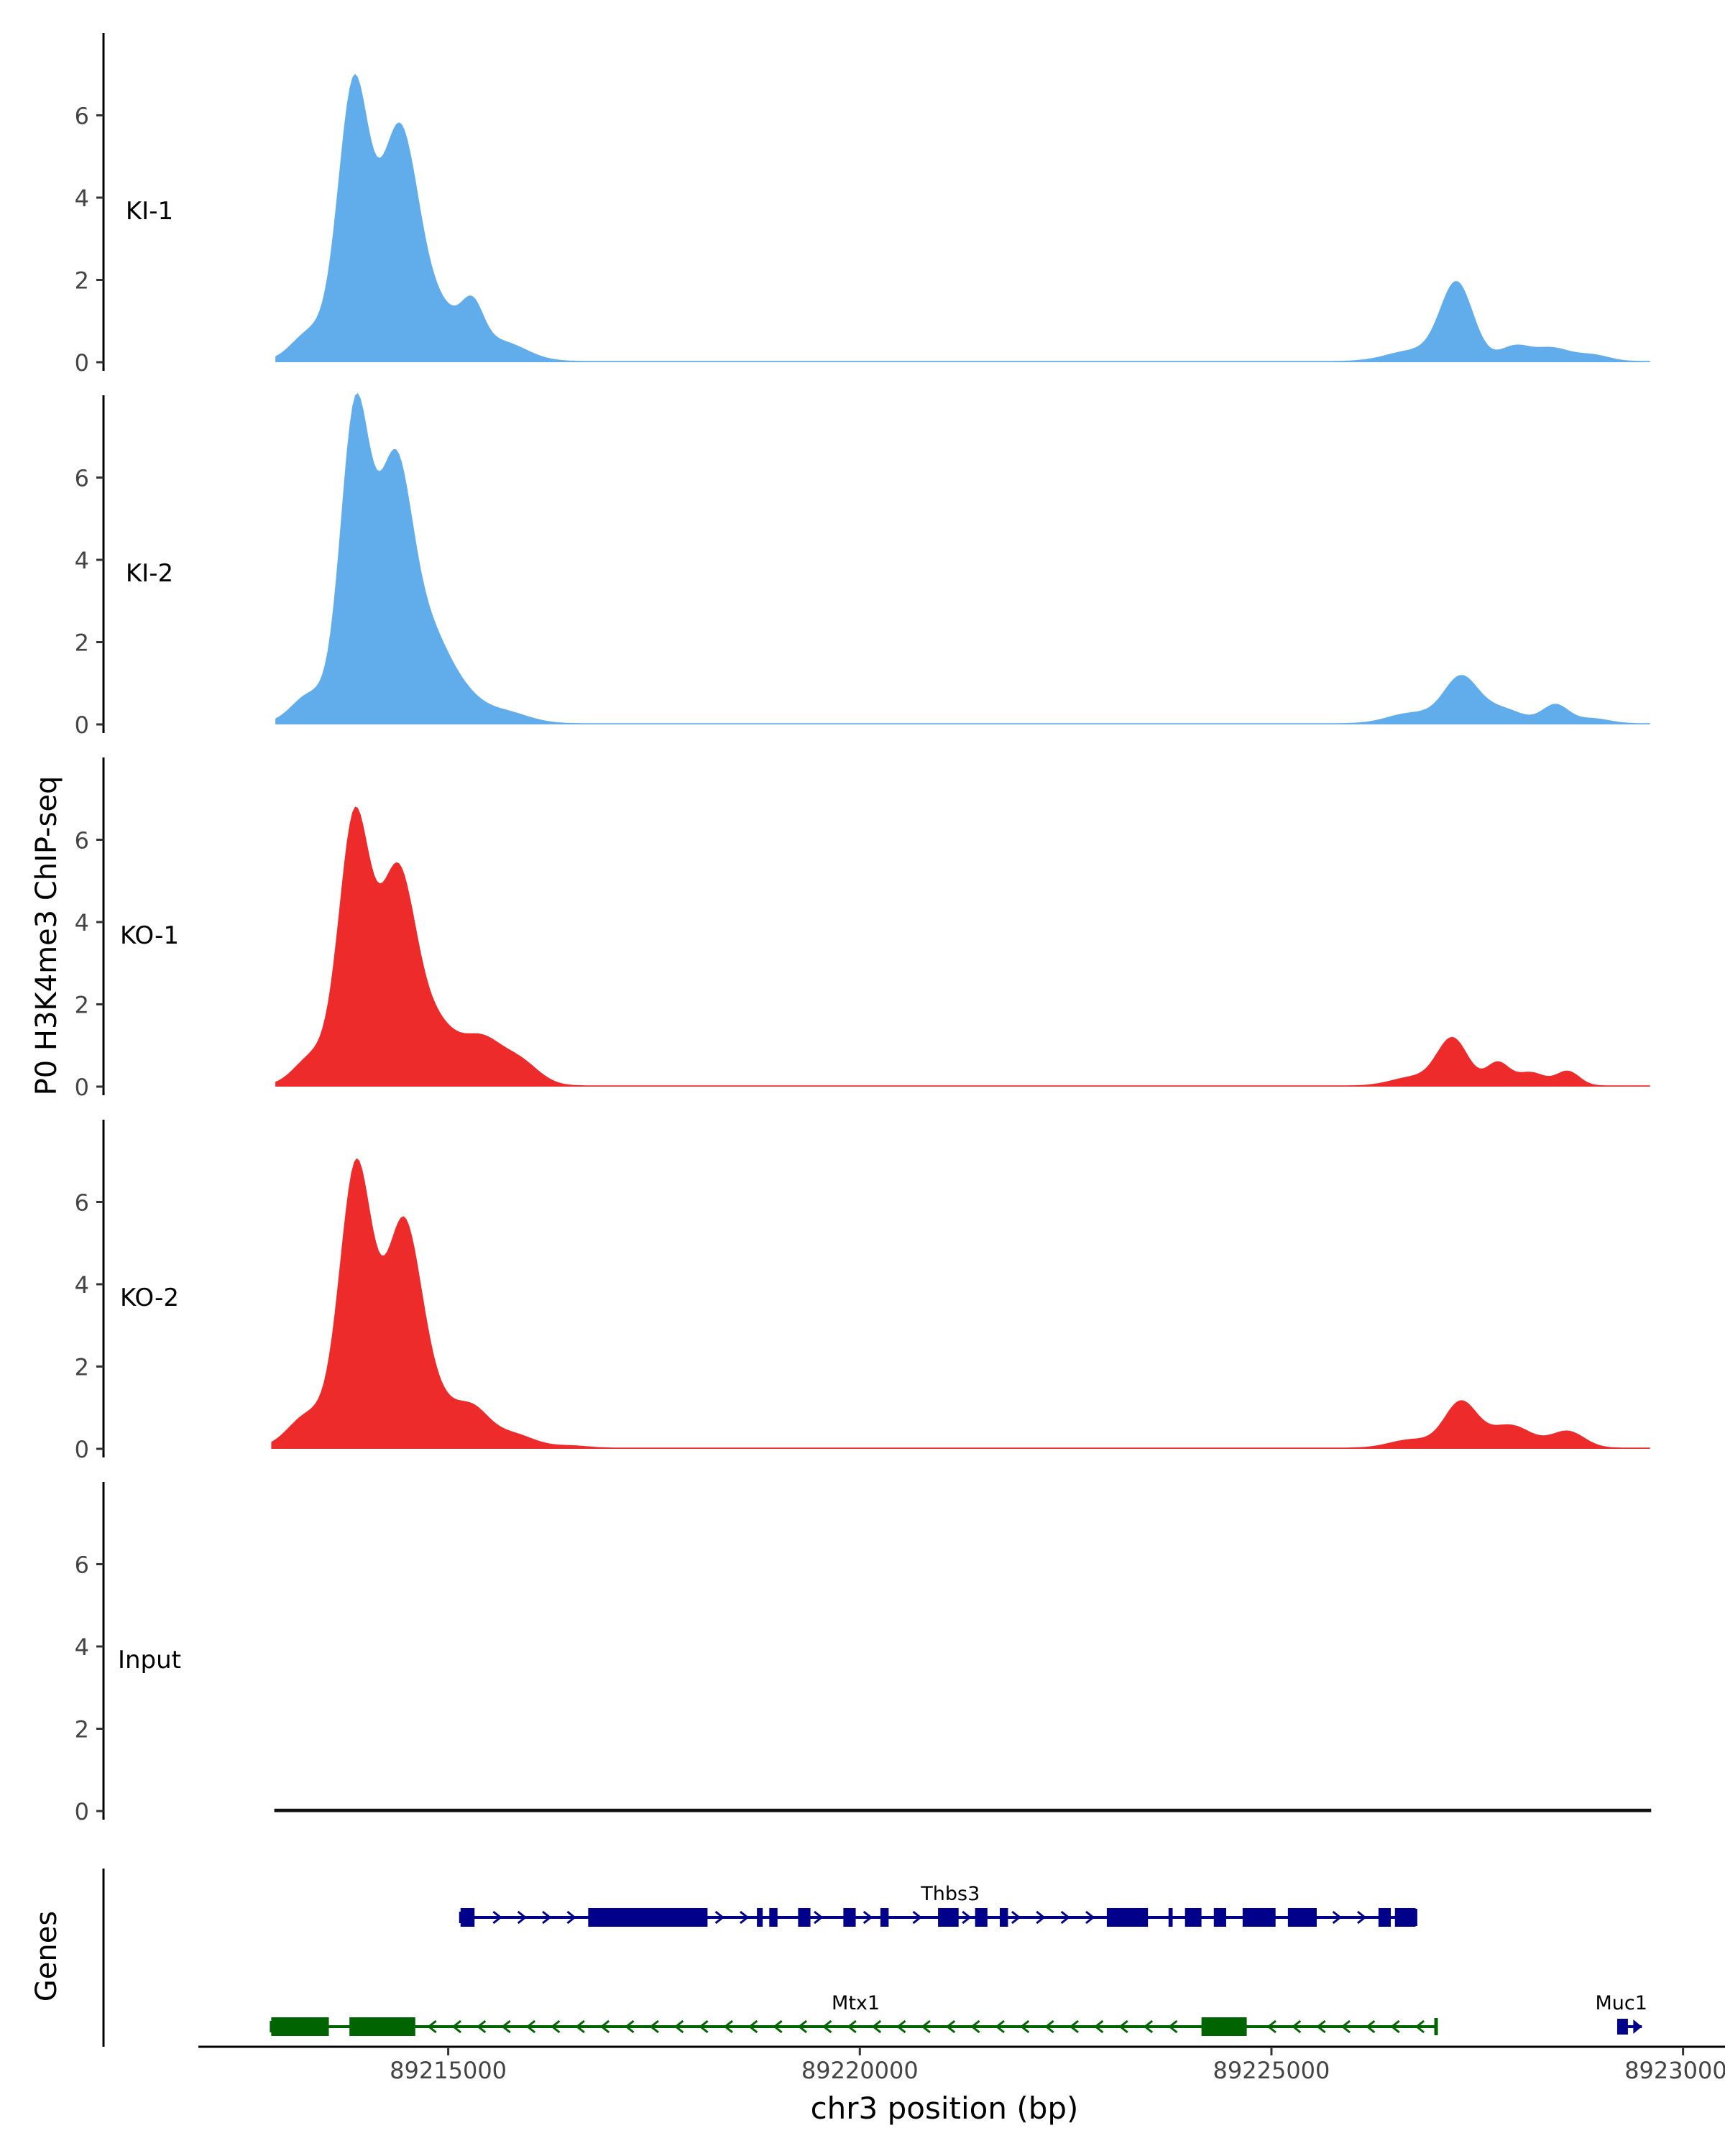 Image resolution: width=1725 pixels, height=2156 pixels. What do you see at coordinates (46, 936) in the screenshot?
I see `y-axis-title: P0 H3K4me3 ChIP-seq` at bounding box center [46, 936].